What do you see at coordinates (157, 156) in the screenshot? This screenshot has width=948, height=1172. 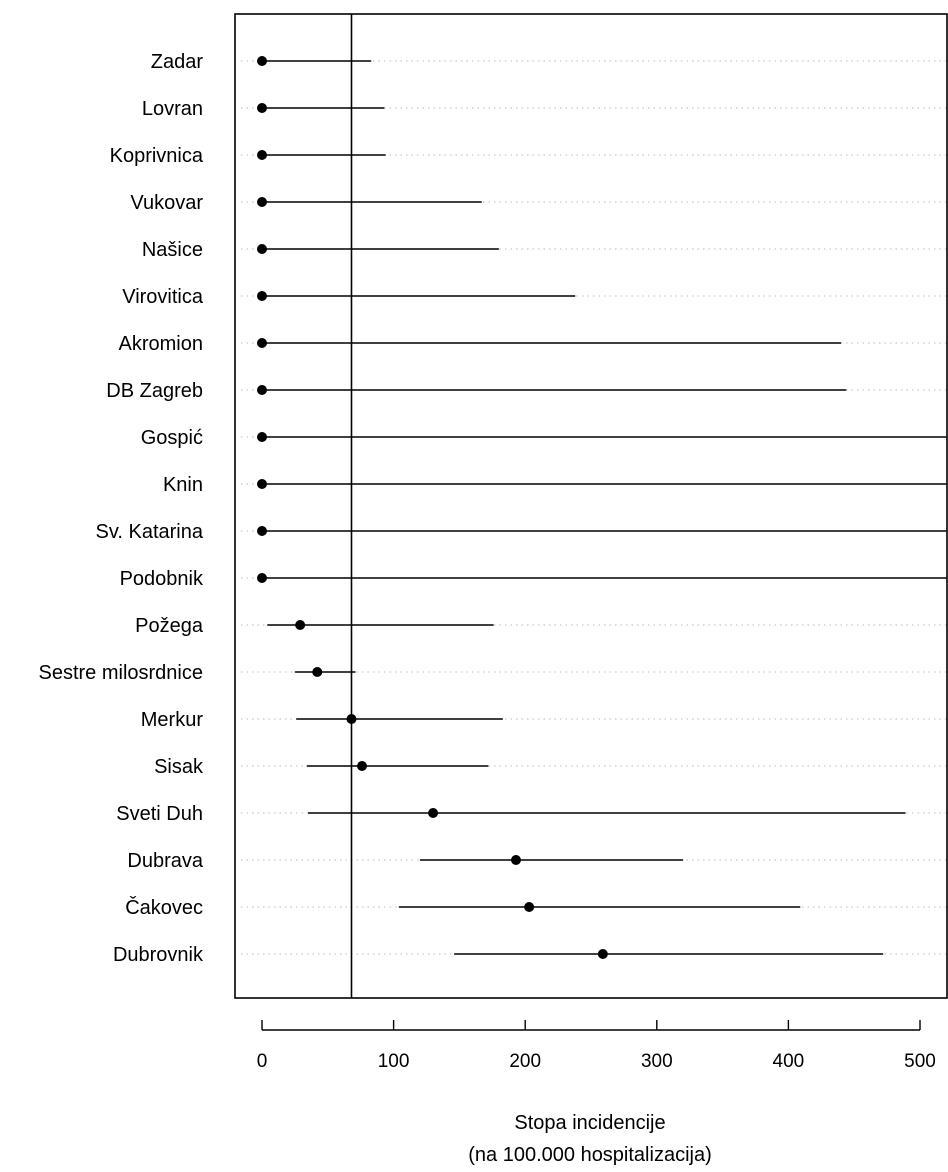 I see `category-label: Koprivnica` at bounding box center [157, 156].